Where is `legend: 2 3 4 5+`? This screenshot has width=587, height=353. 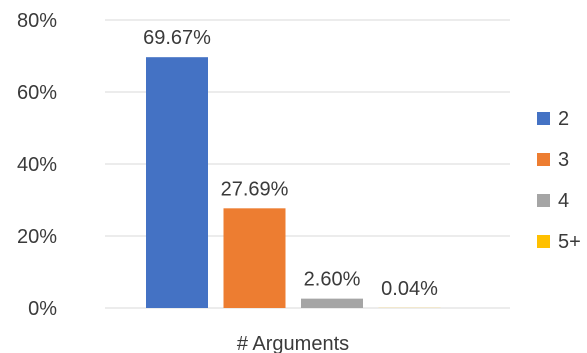 legend: 2 3 4 5+ is located at coordinates (559, 180).